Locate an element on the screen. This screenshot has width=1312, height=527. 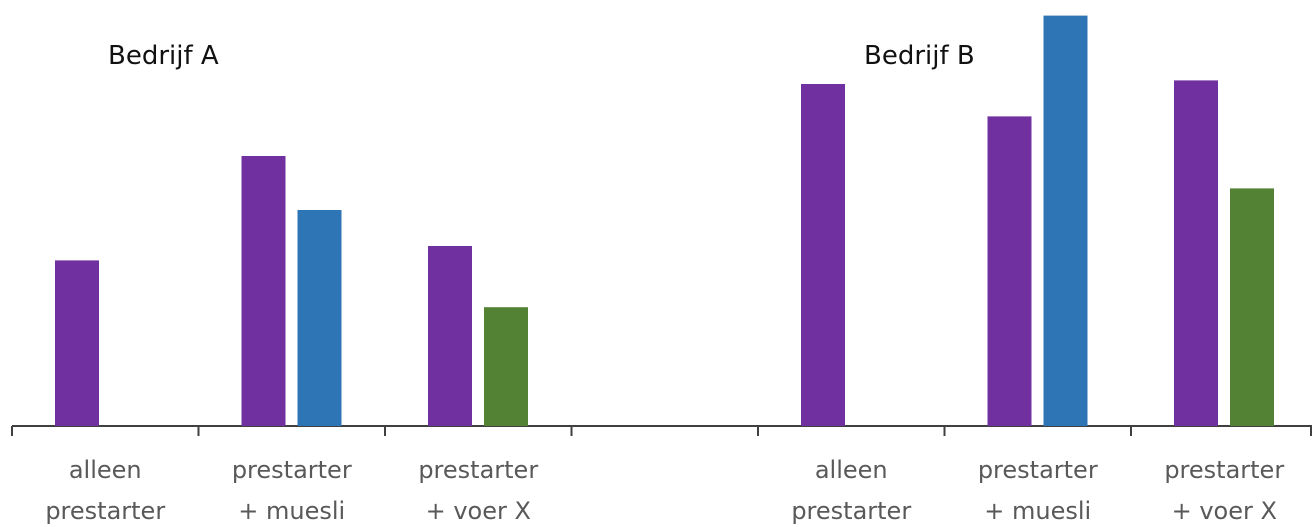
group-title-bedrijf-b: Bedrijf B is located at coordinates (919, 56).